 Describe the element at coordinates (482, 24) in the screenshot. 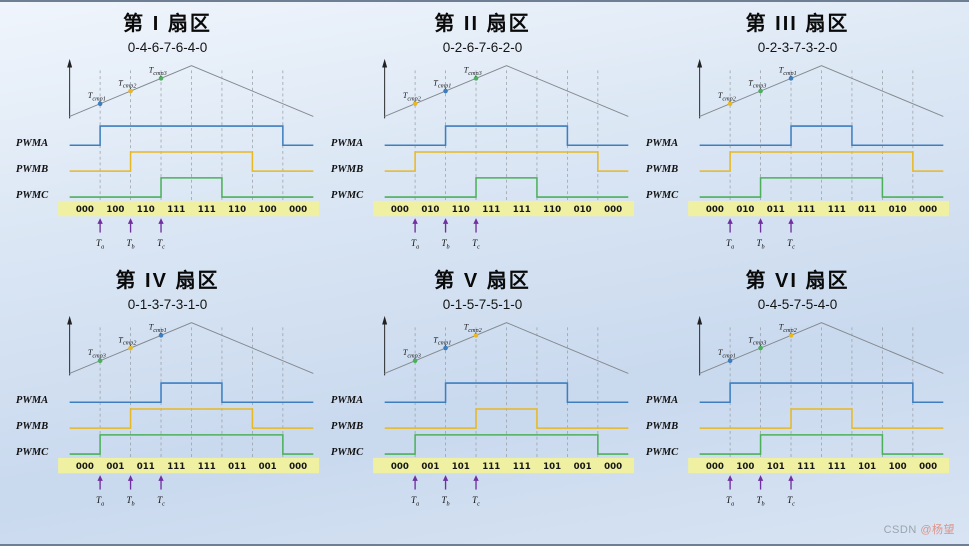

I see `sector-title: 第 II 扇区` at that location.